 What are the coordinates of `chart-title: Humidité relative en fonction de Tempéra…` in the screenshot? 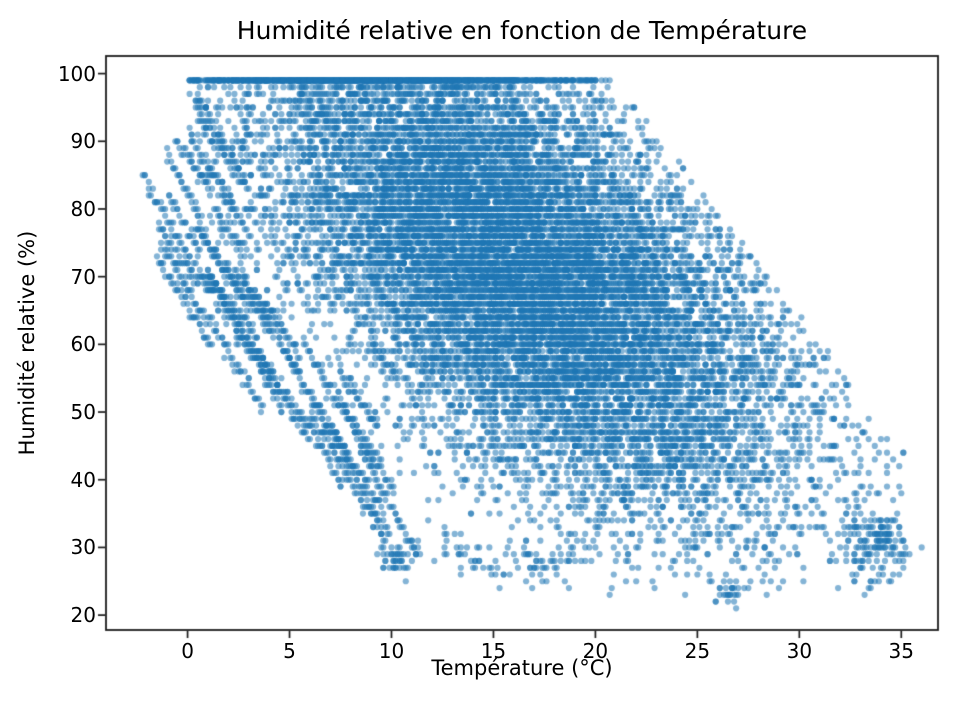 It's located at (522, 30).